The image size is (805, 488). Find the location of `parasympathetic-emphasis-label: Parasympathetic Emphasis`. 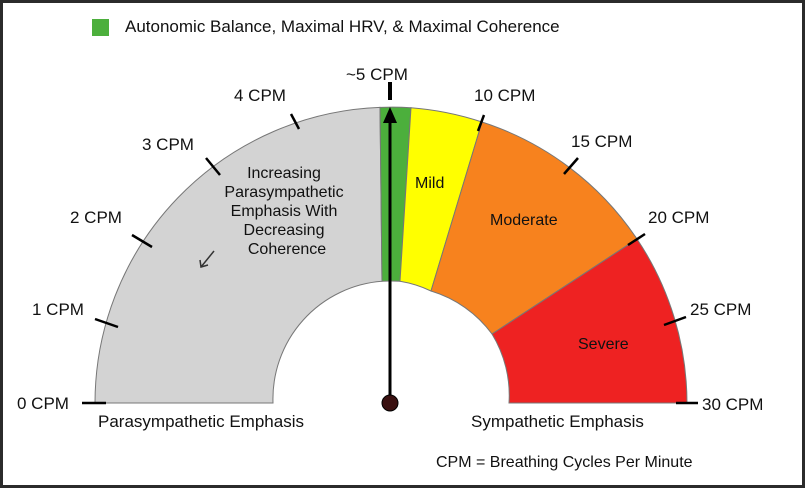

parasympathetic-emphasis-label: Parasympathetic Emphasis is located at coordinates (201, 421).